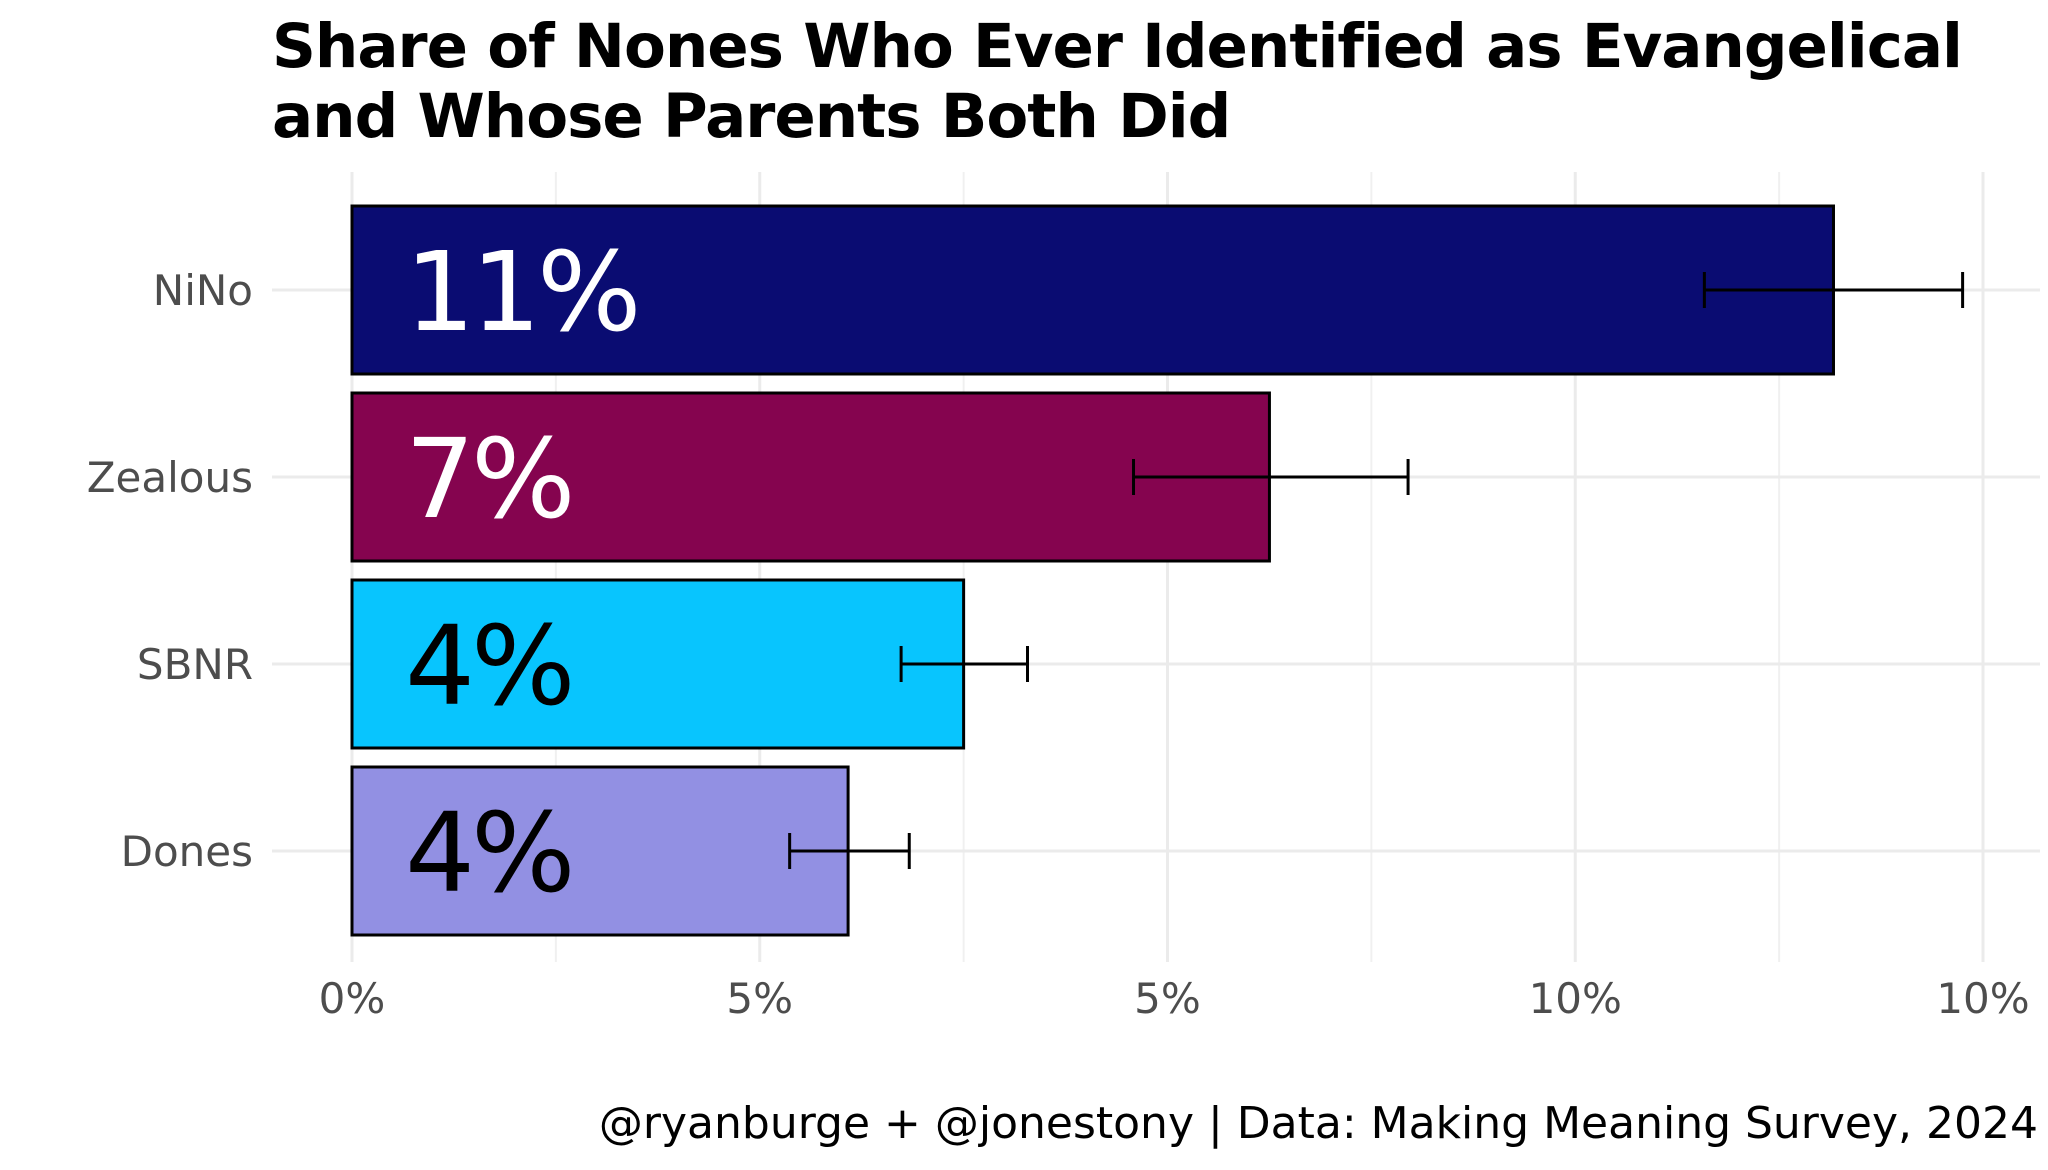 The width and height of the screenshot is (2048, 1170). Describe the element at coordinates (1271, 477) in the screenshot. I see `error-bar-zealous` at that location.